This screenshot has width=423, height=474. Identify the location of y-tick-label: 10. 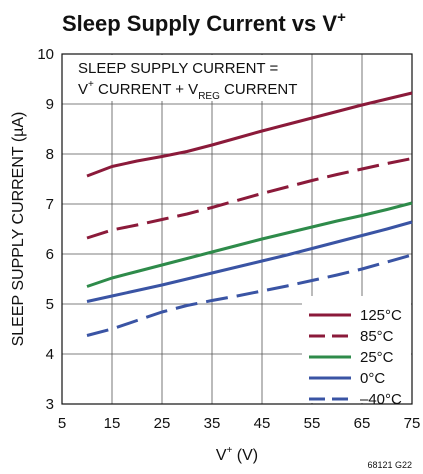
(45, 54).